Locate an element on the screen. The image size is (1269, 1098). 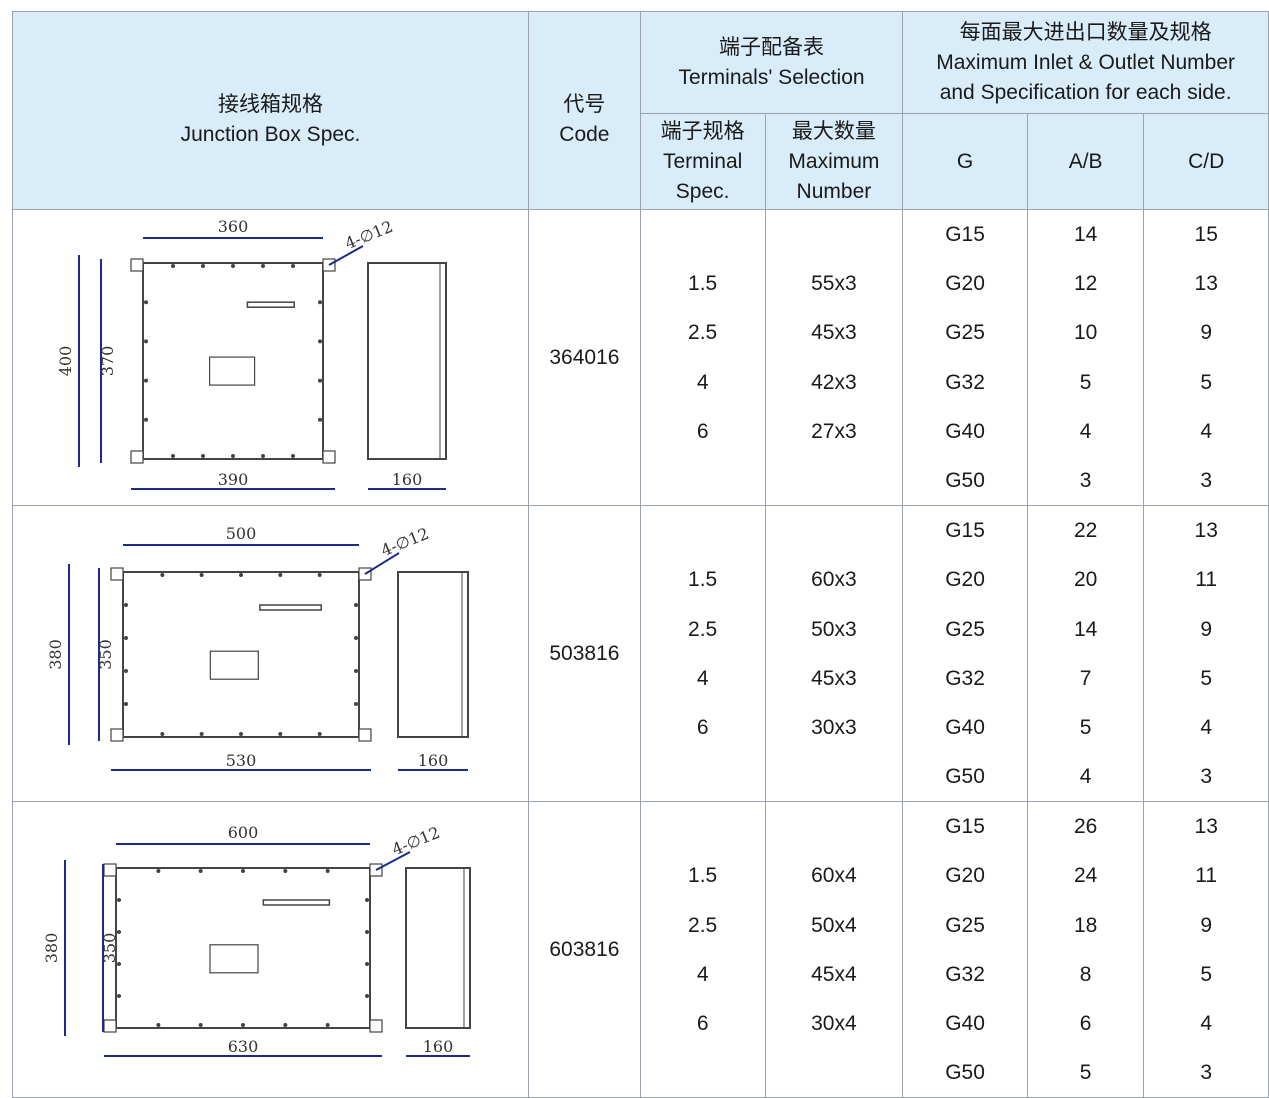
ab-count-cell: 14 12 10 5 4 3 is located at coordinates (1085, 357).